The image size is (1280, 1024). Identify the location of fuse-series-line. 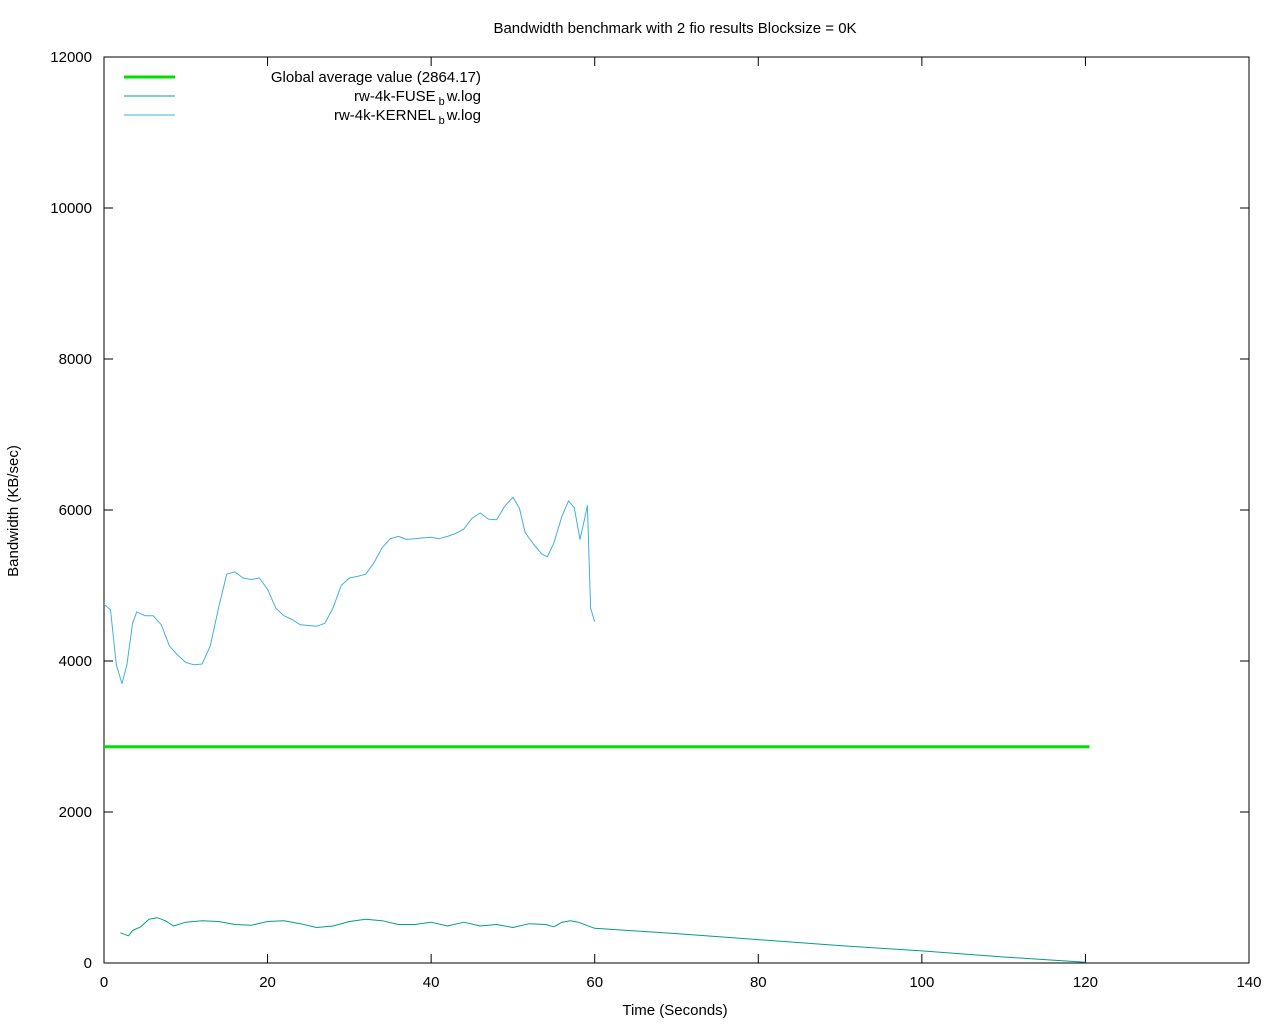
(603, 940).